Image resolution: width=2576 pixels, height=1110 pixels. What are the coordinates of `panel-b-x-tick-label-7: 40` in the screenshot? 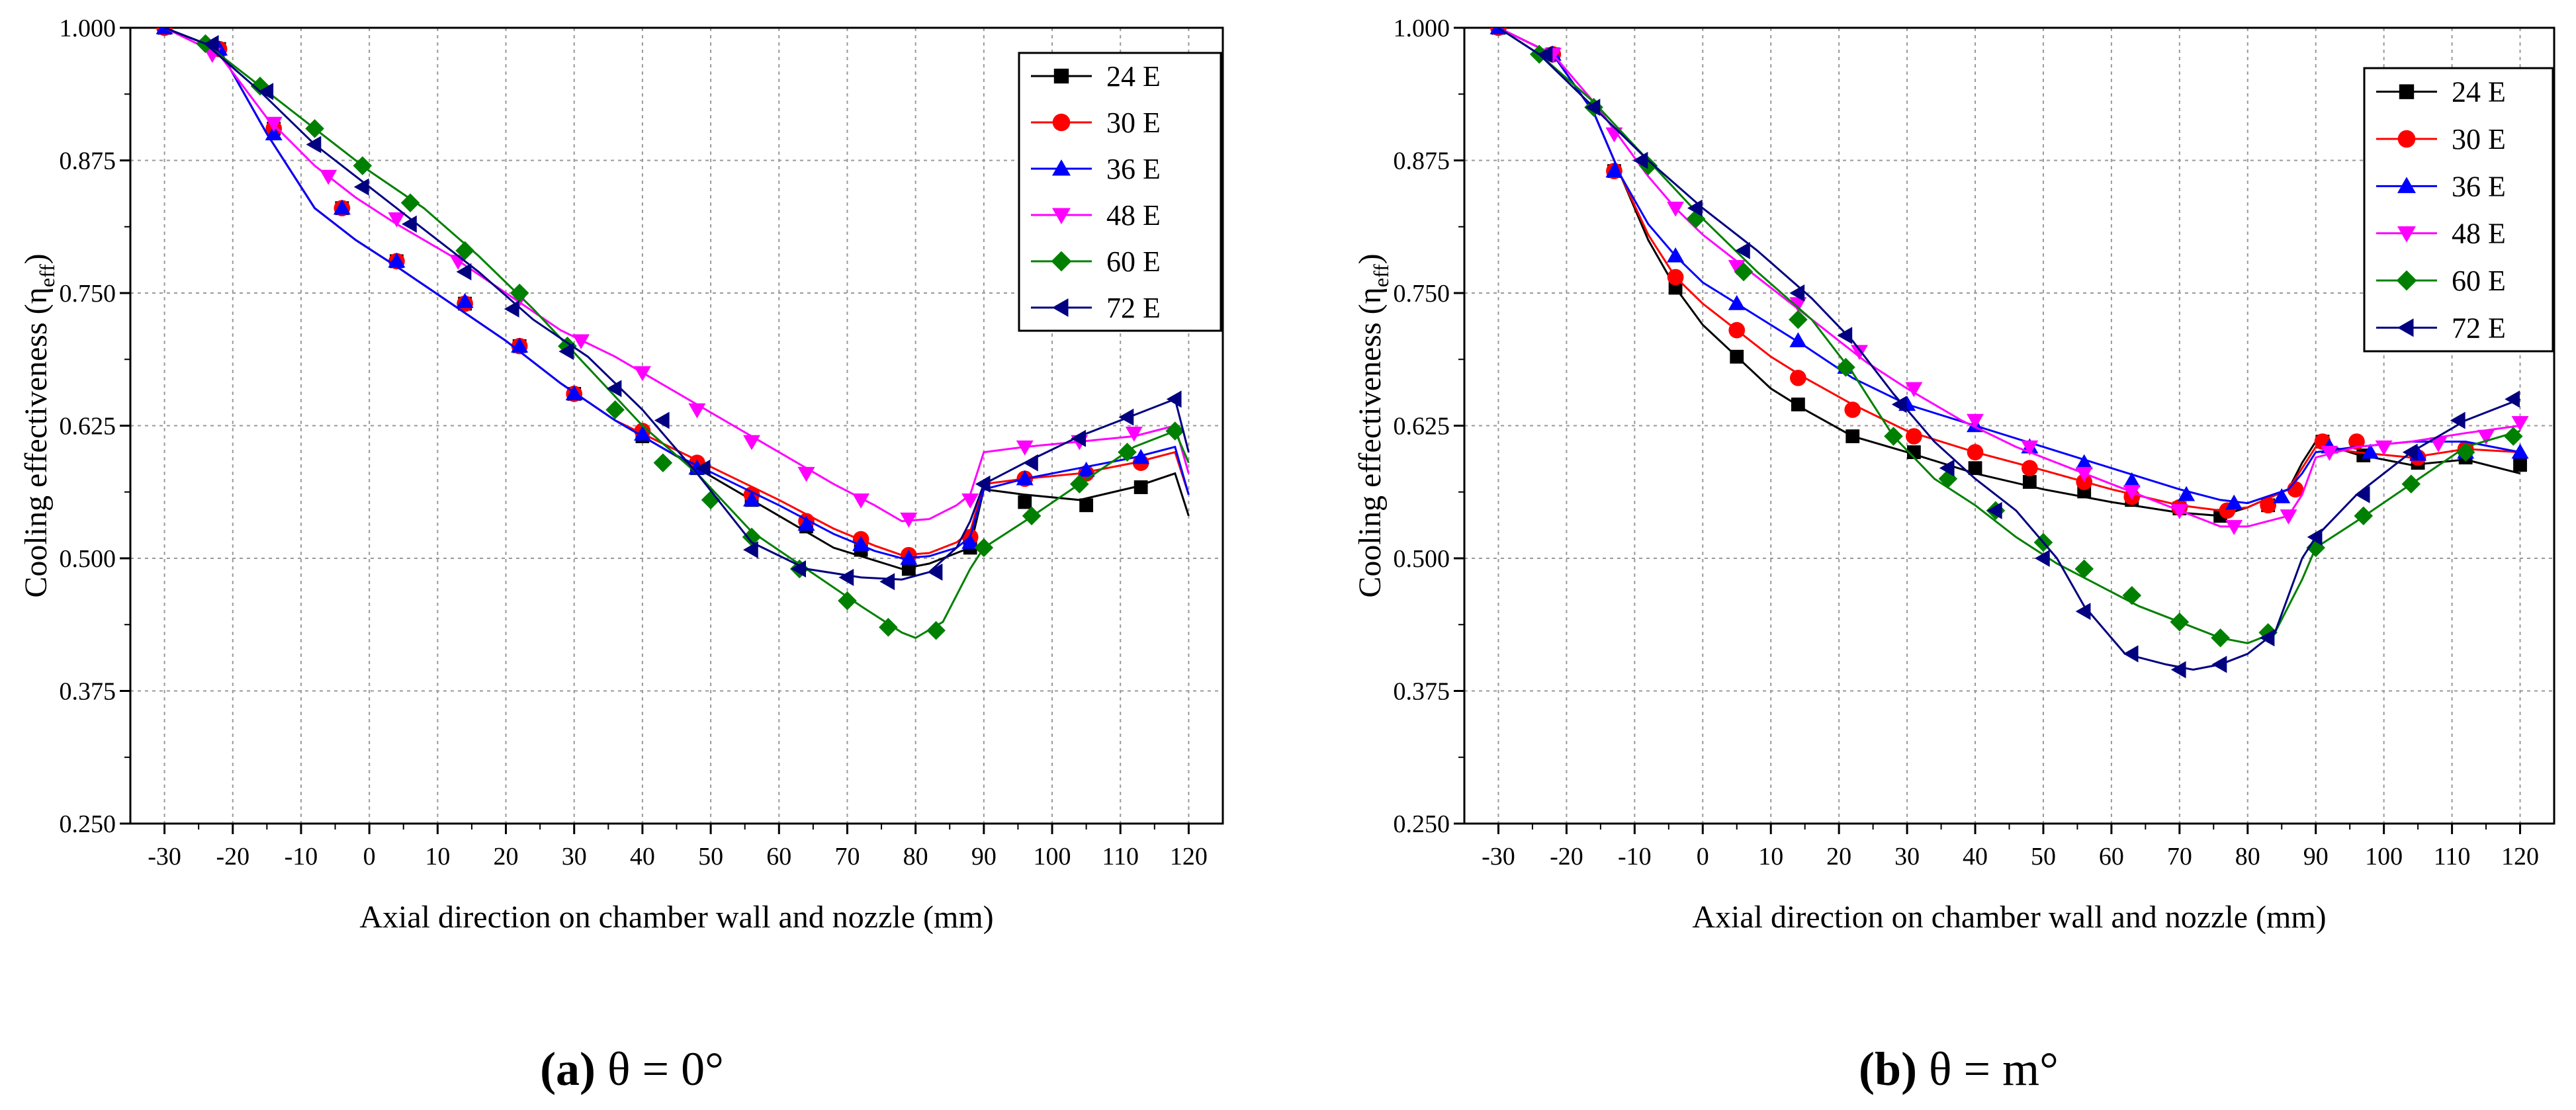 It's located at (1975, 857).